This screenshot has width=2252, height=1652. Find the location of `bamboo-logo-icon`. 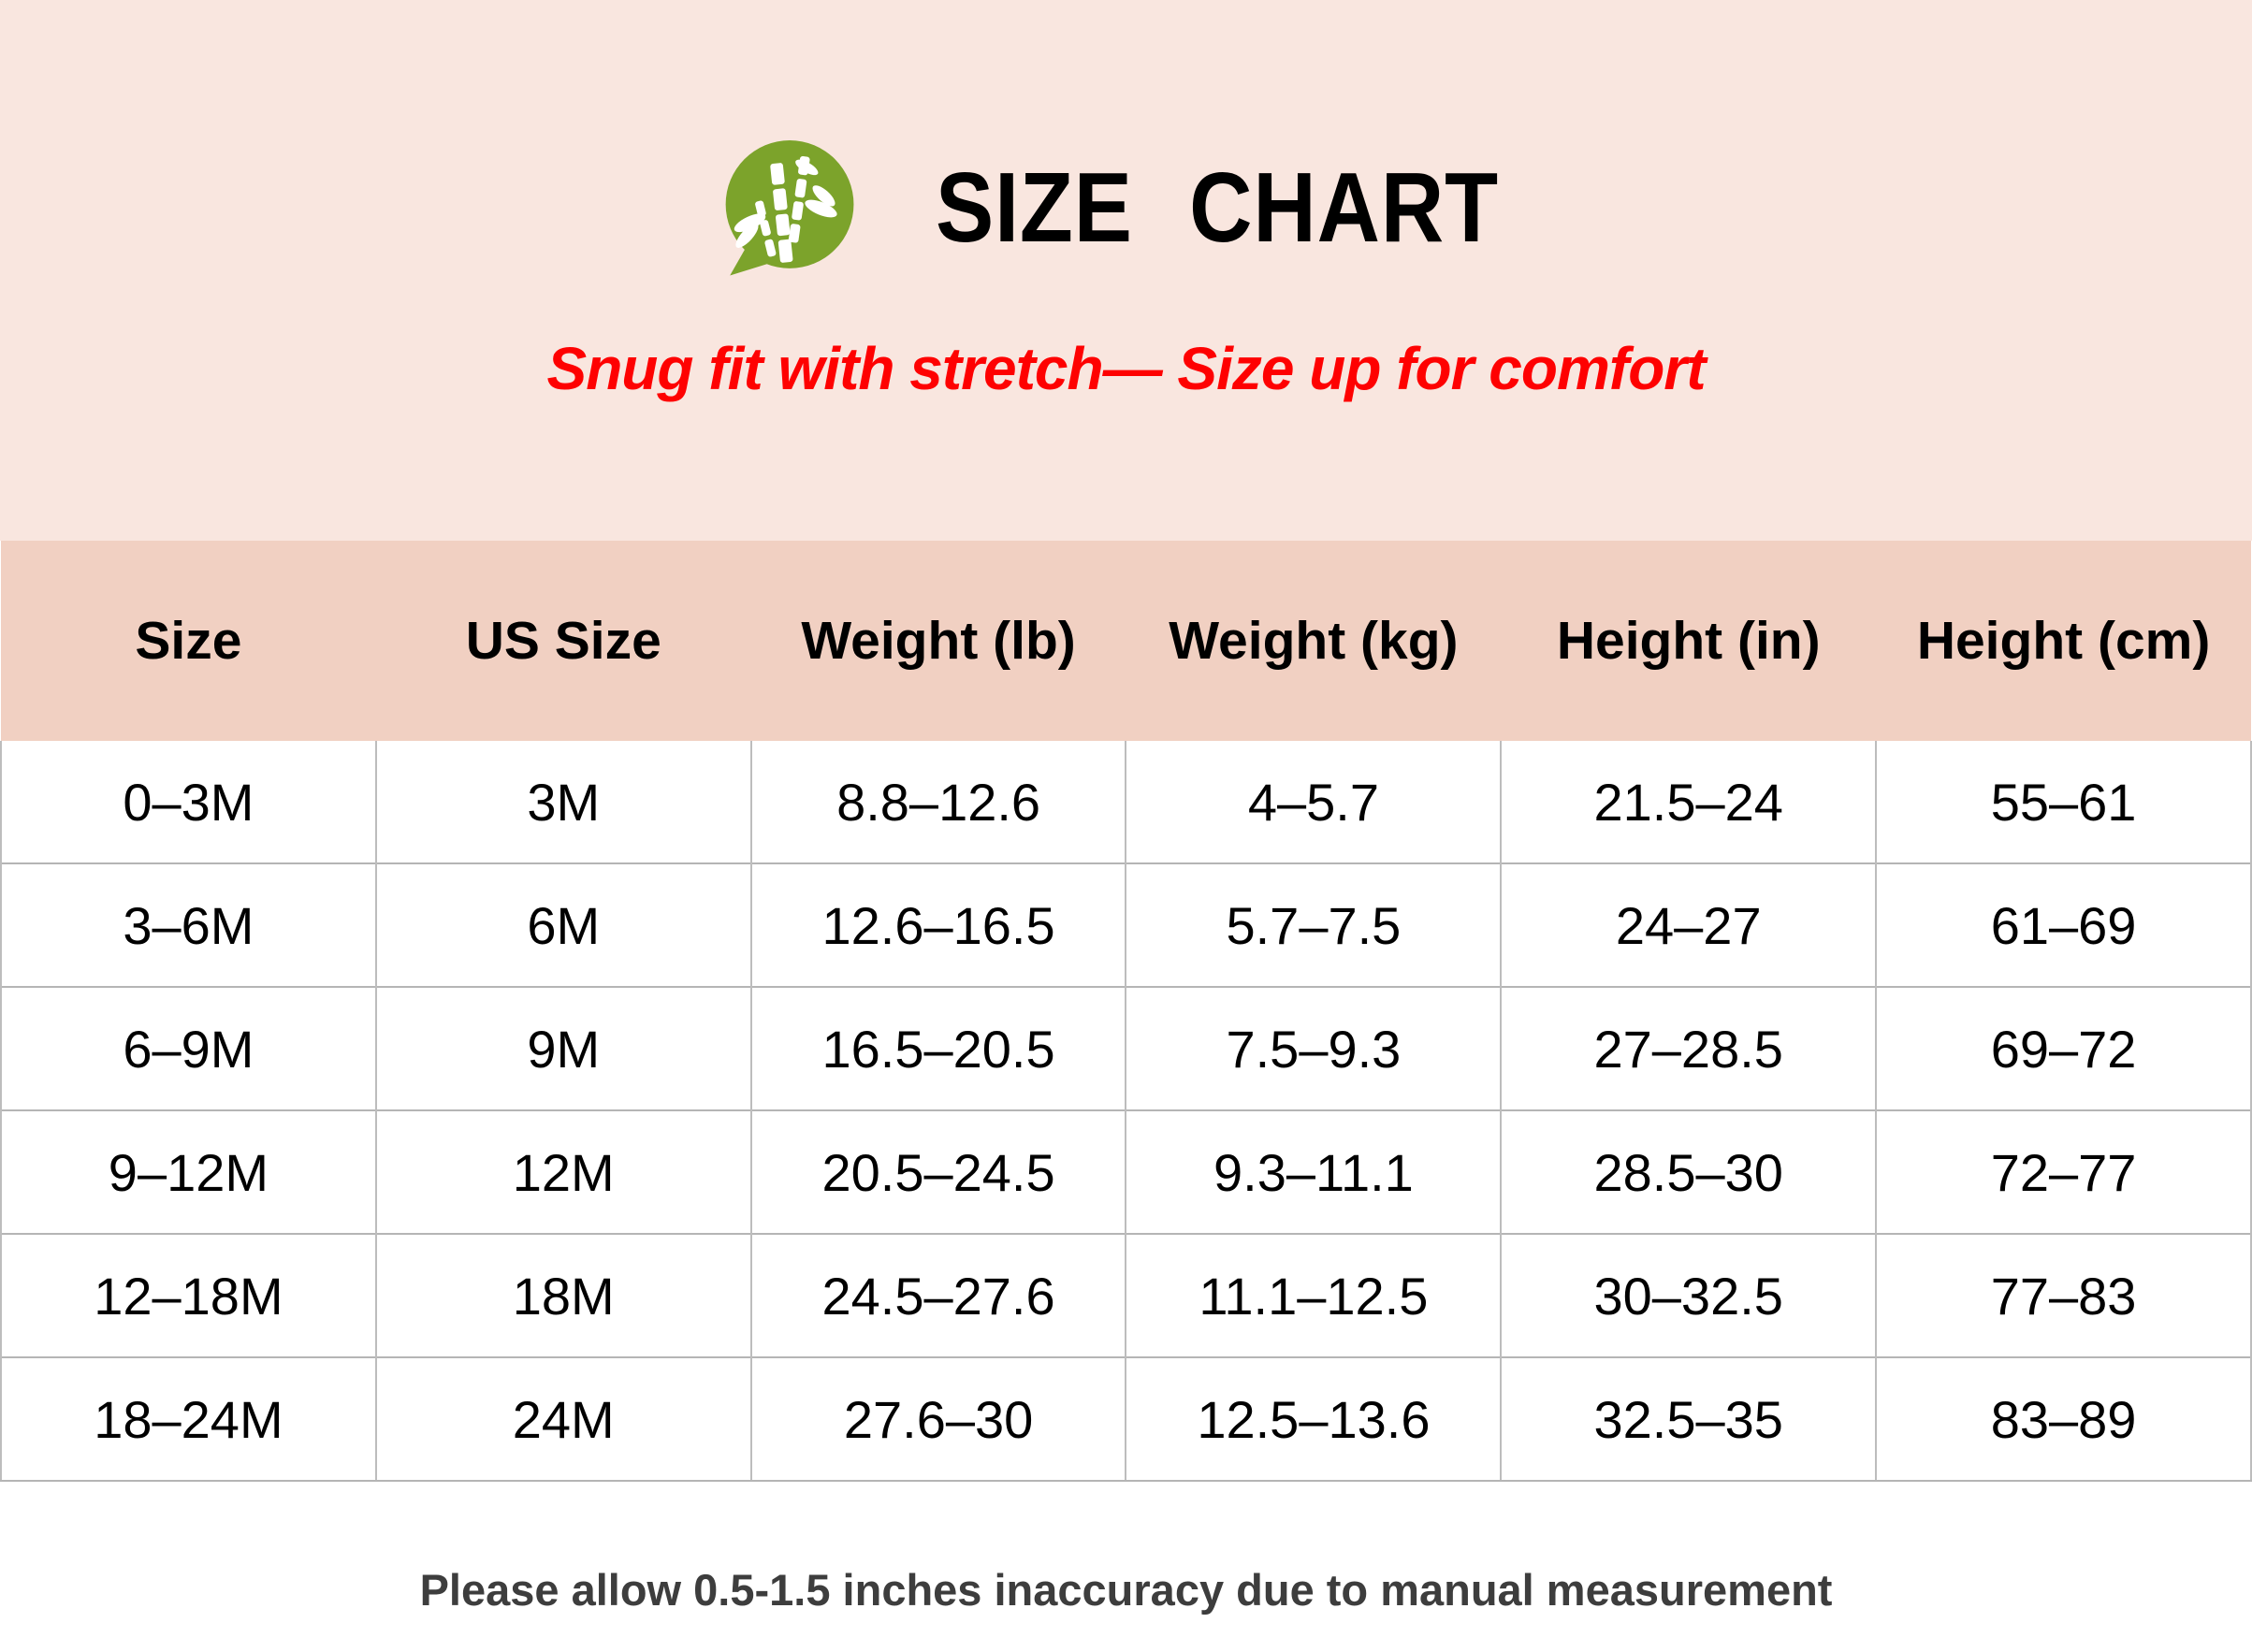

bamboo-logo-icon is located at coordinates (789, 207).